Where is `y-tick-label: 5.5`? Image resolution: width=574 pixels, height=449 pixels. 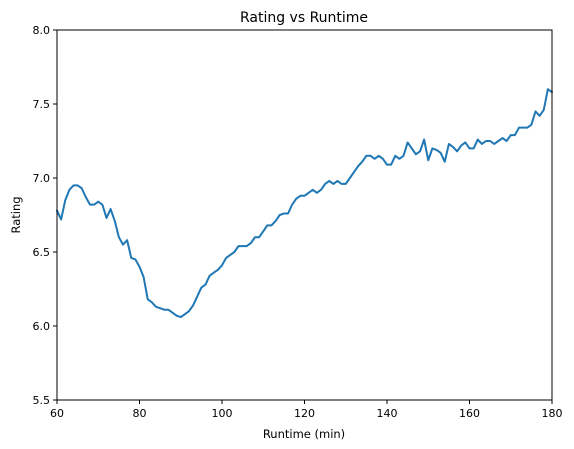
y-tick-label: 5.5 is located at coordinates (42, 400).